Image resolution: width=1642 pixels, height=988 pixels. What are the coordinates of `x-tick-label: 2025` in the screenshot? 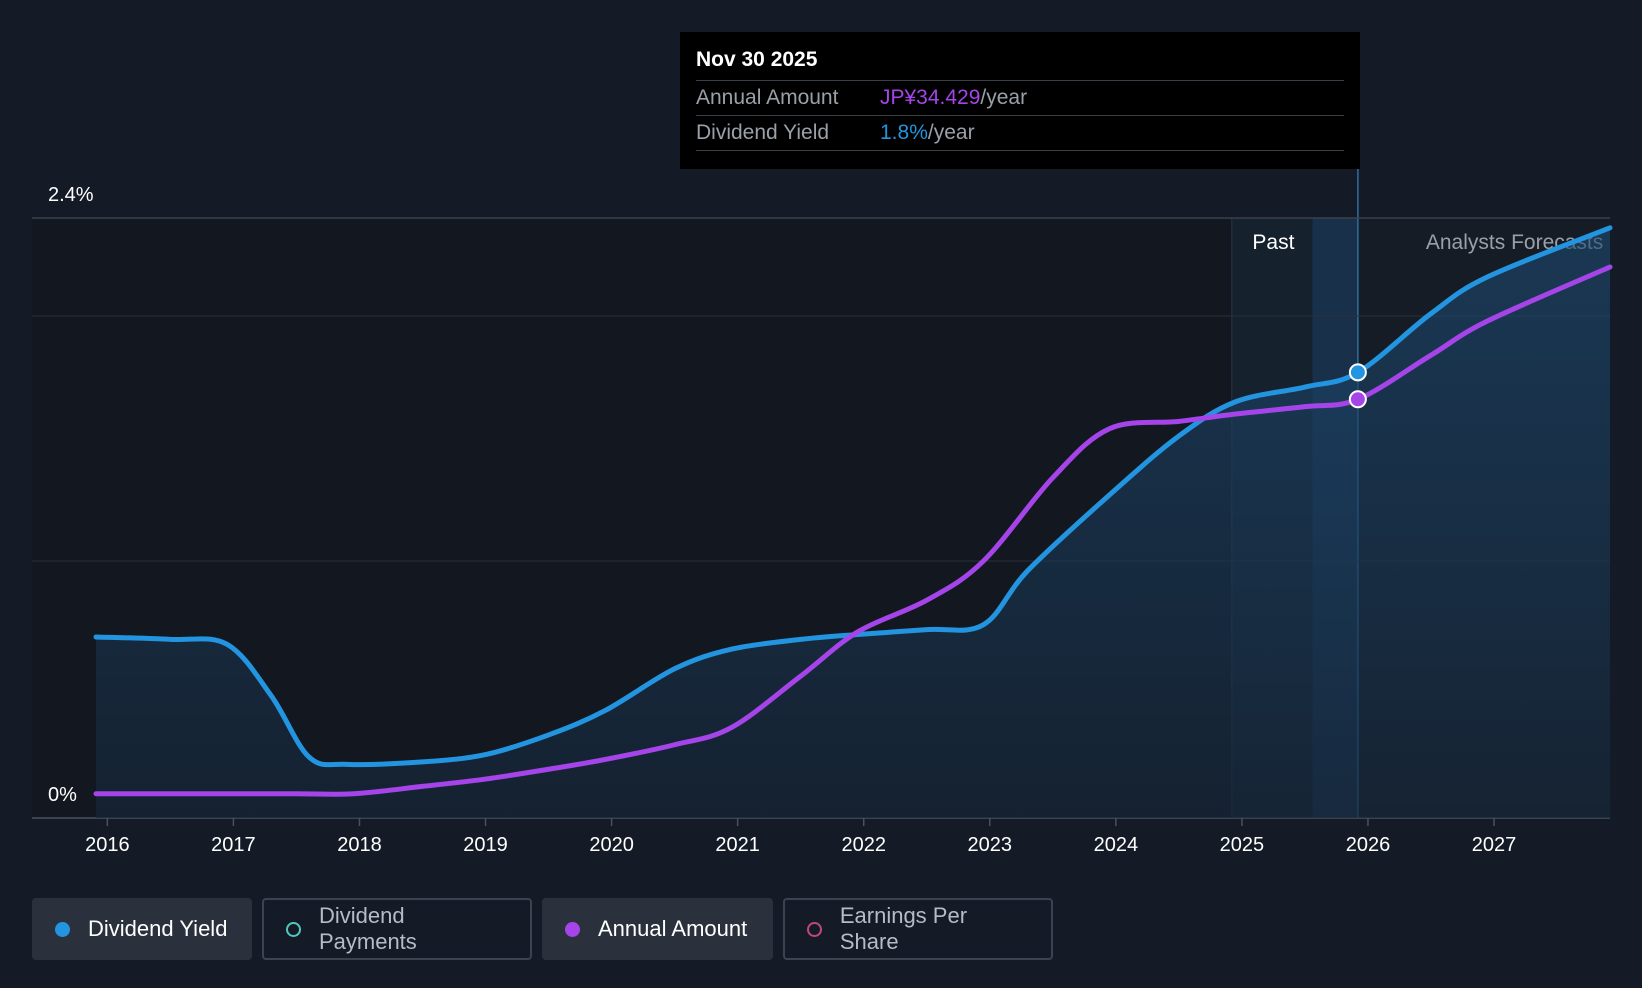 It's located at (1242, 845).